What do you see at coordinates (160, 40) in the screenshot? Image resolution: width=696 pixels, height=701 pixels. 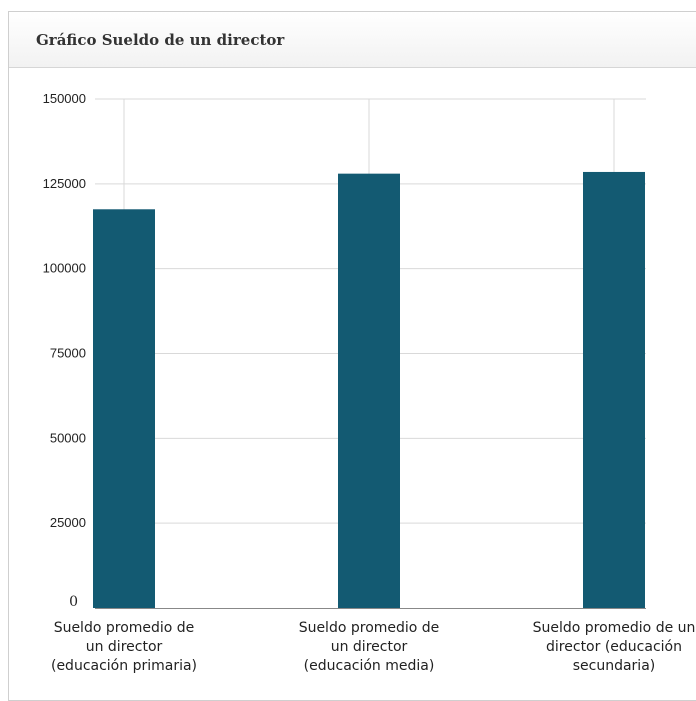 I see `panel-title: Gráfico Sueldo de un director` at bounding box center [160, 40].